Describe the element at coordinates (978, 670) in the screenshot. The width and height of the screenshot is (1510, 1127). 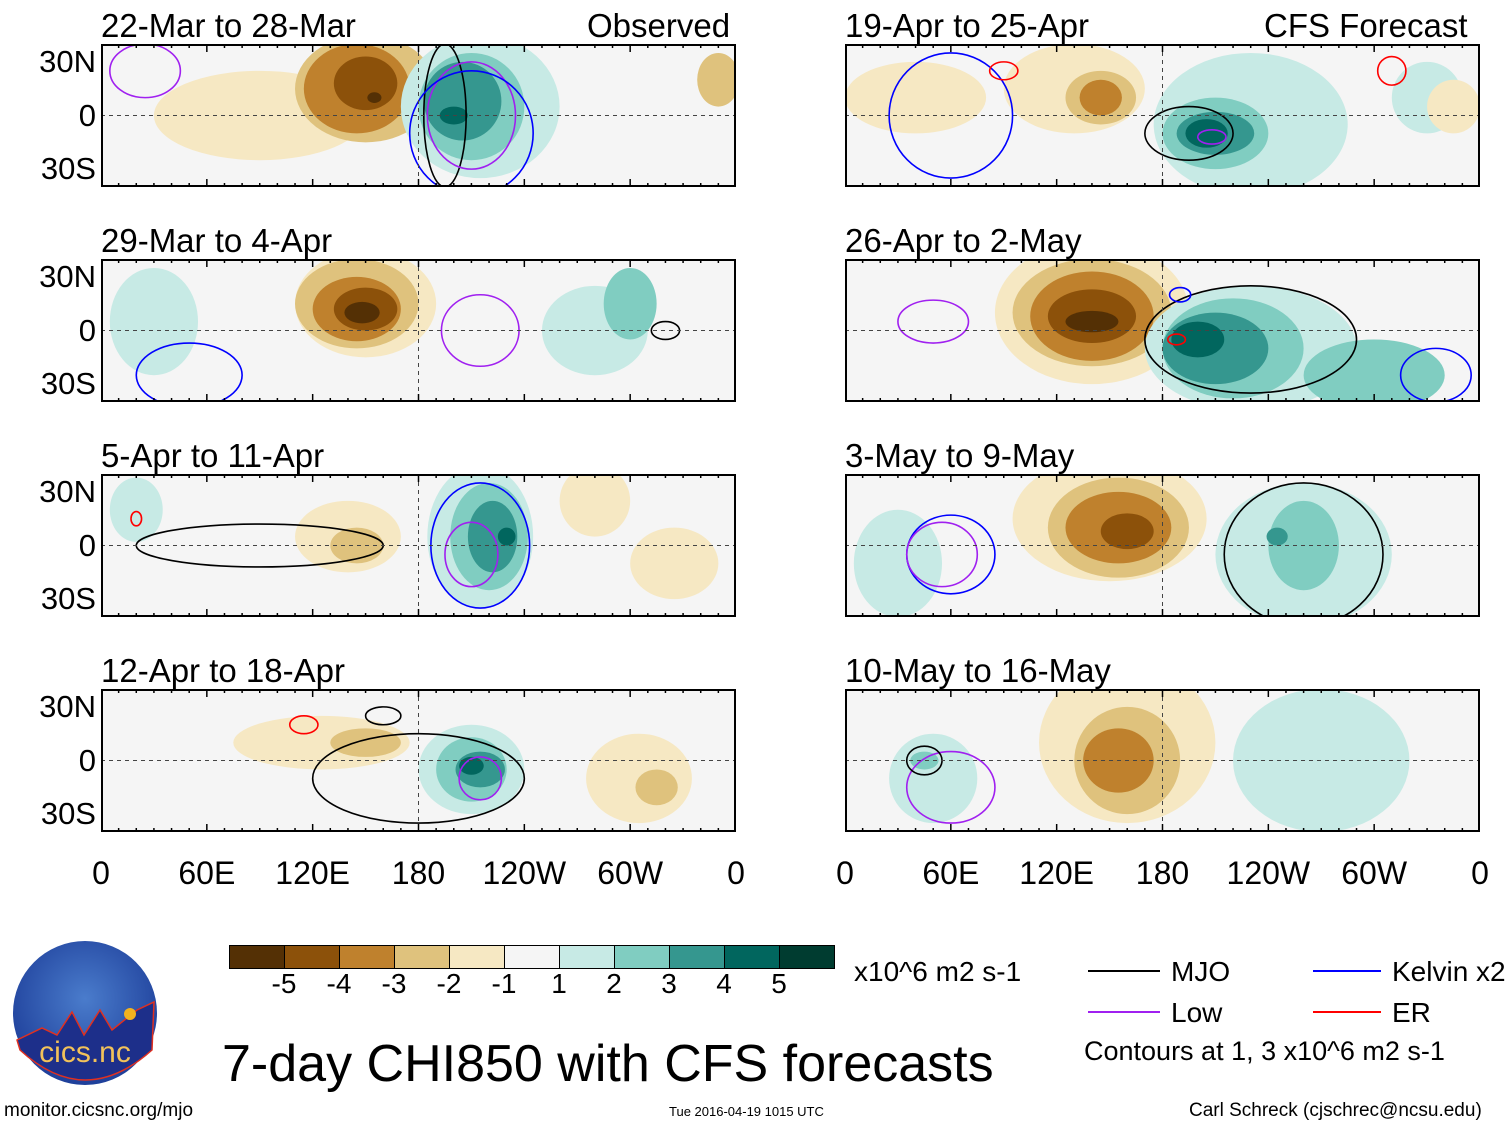
I see `panel-title: 10-May to 16-May` at that location.